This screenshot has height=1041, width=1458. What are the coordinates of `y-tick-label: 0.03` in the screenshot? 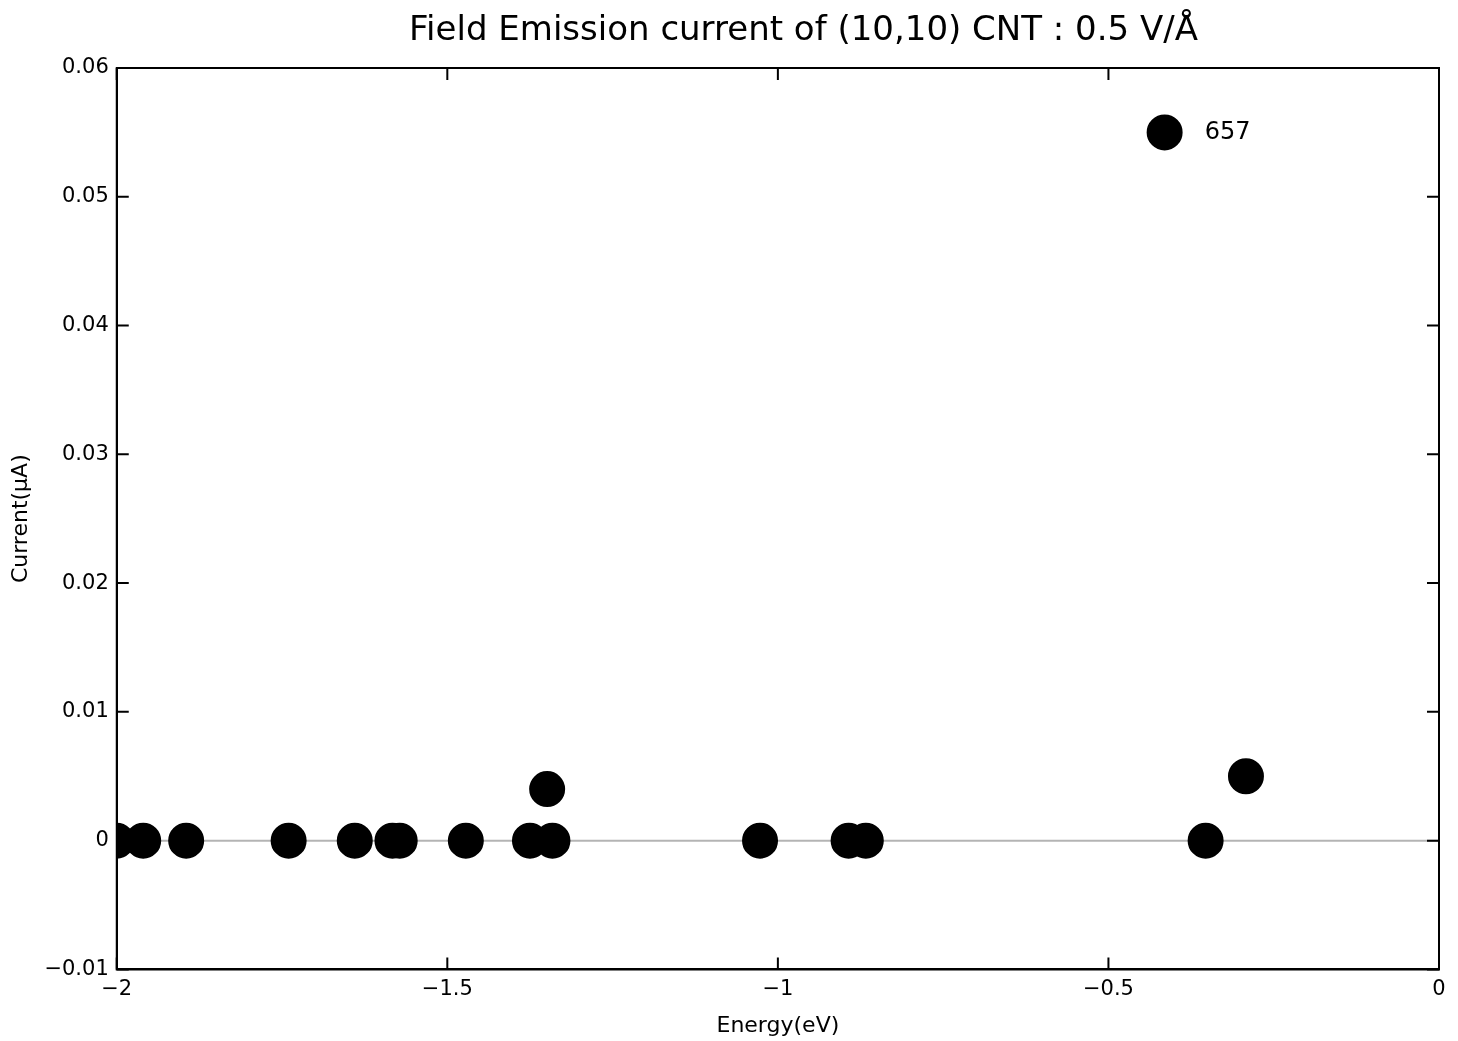 It's located at (85, 452).